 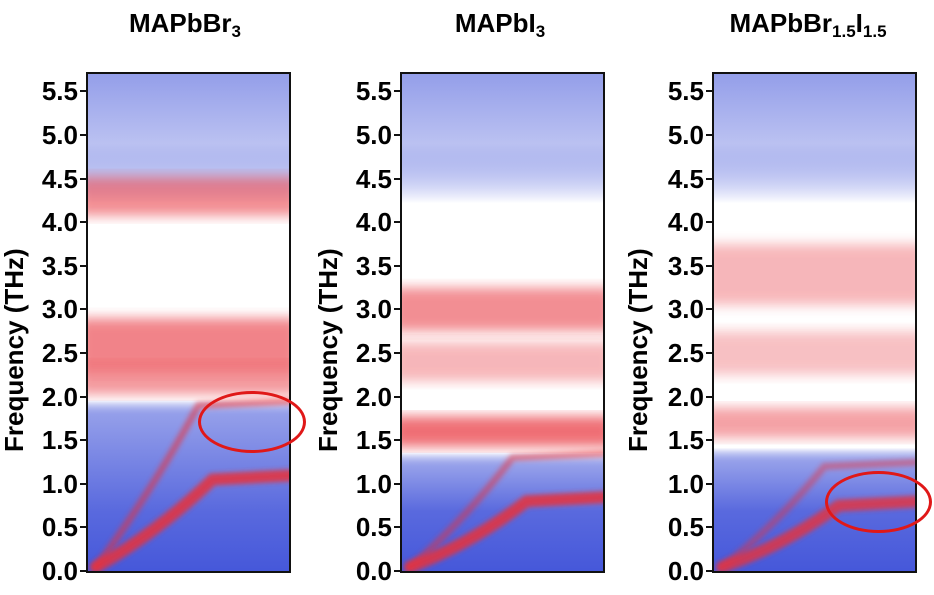 I want to click on panel-title: MAPbBr3, so click(x=185, y=24).